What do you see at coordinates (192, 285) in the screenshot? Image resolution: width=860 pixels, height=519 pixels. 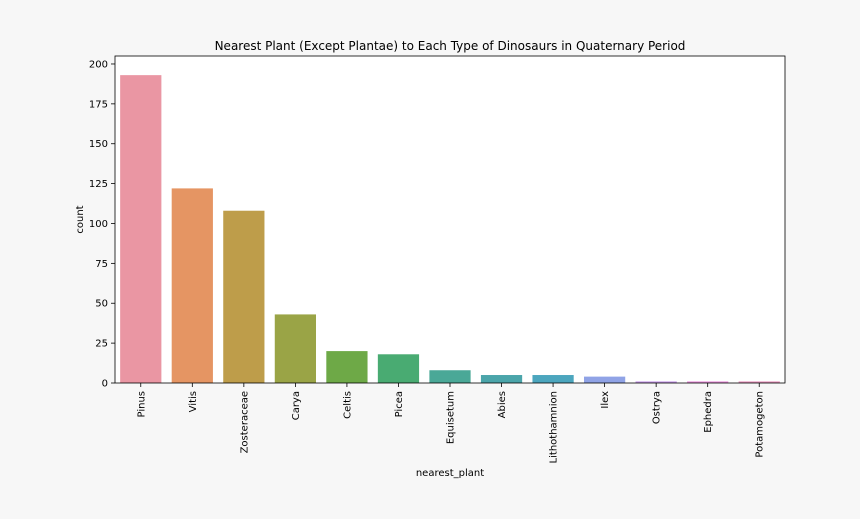 I see `bar-vitis` at bounding box center [192, 285].